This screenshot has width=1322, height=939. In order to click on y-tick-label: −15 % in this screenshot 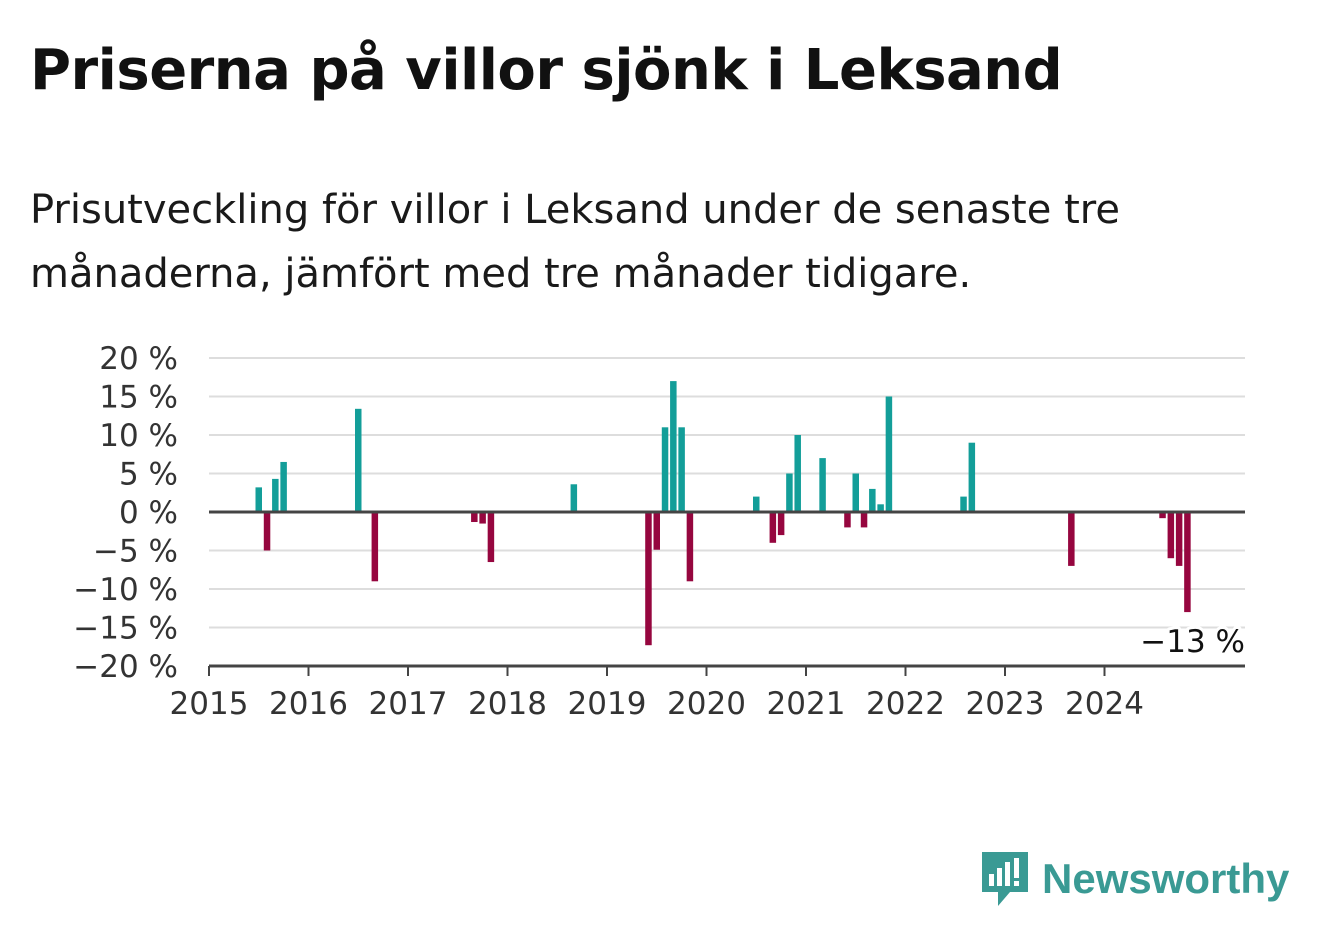, I will do `click(125, 629)`.